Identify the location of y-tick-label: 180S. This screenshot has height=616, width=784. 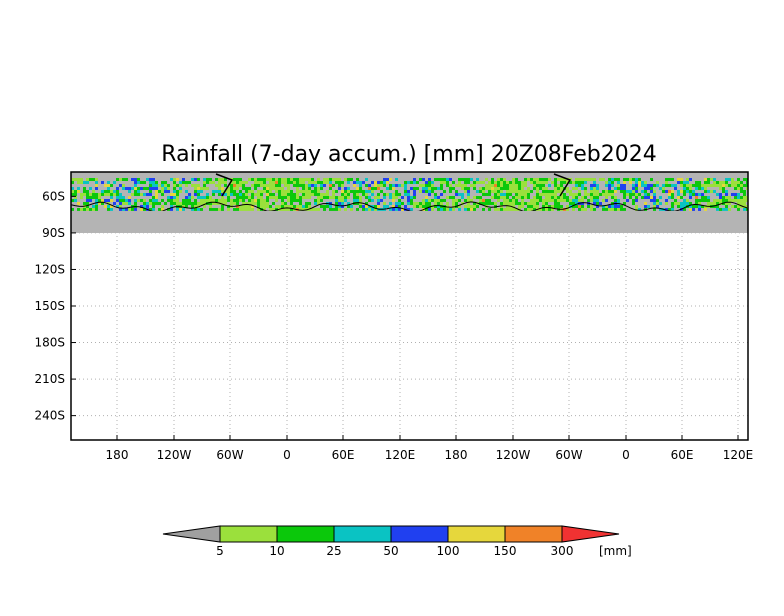
(49, 343).